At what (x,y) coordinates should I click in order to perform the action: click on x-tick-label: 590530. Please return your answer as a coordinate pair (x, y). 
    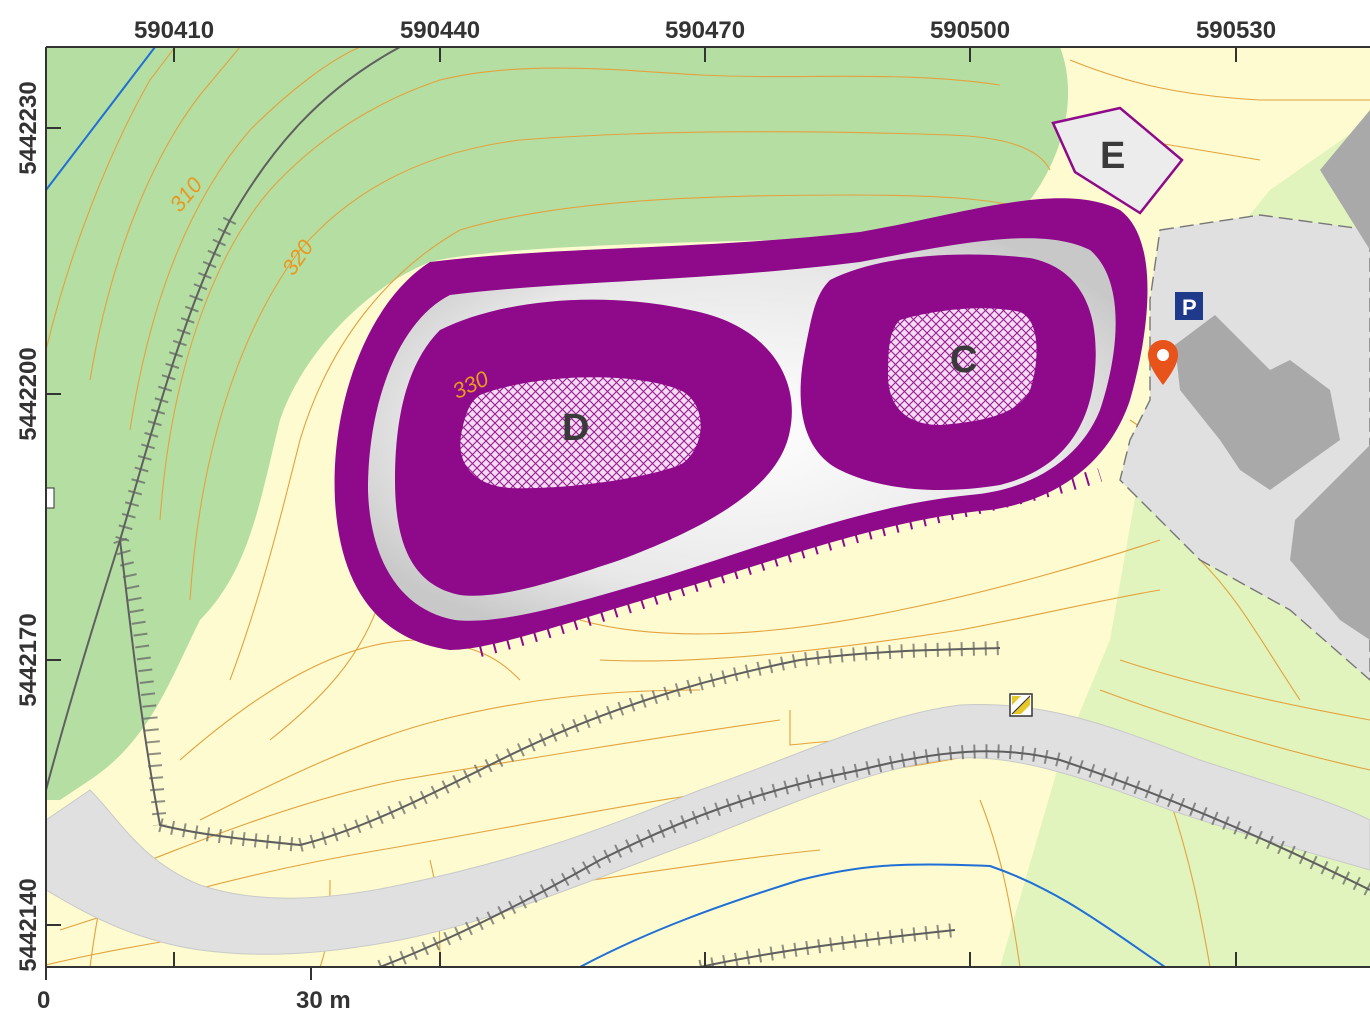
    Looking at the image, I should click on (1236, 30).